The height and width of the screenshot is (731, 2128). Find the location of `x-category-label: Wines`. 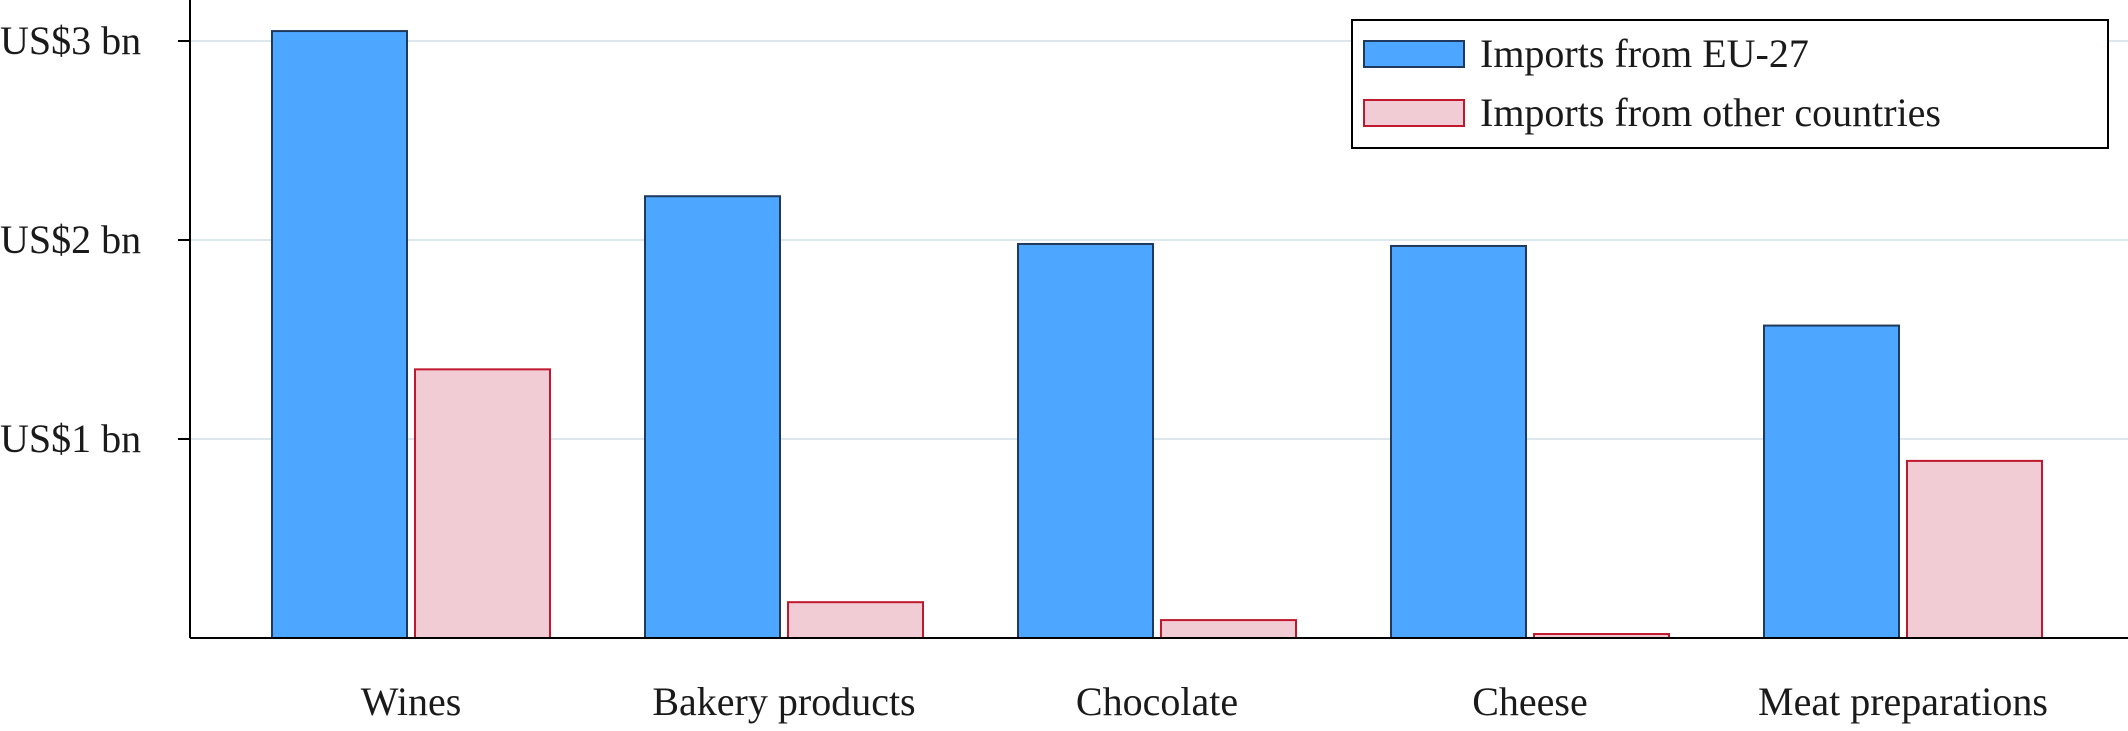

x-category-label: Wines is located at coordinates (411, 701).